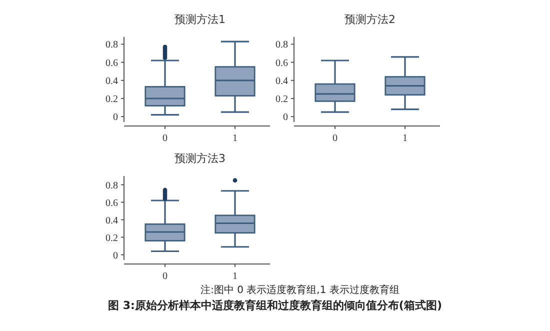 Image resolution: width=550 pixels, height=331 pixels. I want to click on chart-title: 预测方法3, so click(200, 158).